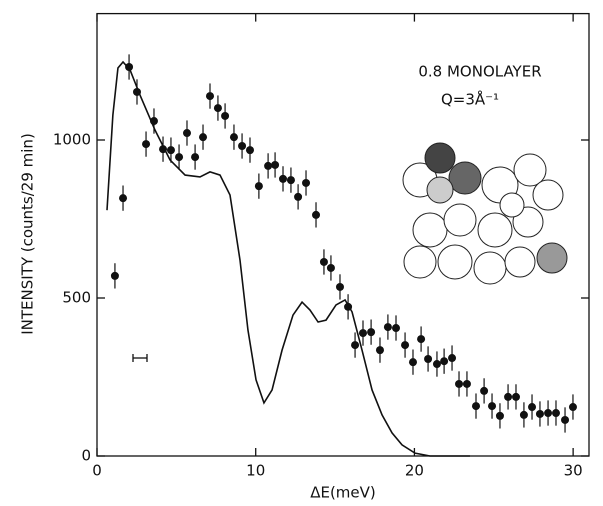 This screenshot has width=603, height=506. Describe the element at coordinates (72, 140) in the screenshot. I see `y-tick-label: 1000` at that location.